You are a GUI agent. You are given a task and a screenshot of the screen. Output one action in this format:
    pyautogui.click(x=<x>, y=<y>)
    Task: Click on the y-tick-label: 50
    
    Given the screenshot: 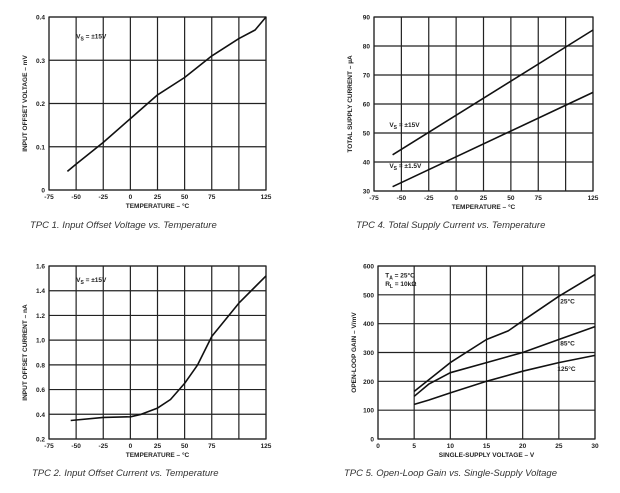 What is the action you would take?
    pyautogui.click(x=367, y=134)
    